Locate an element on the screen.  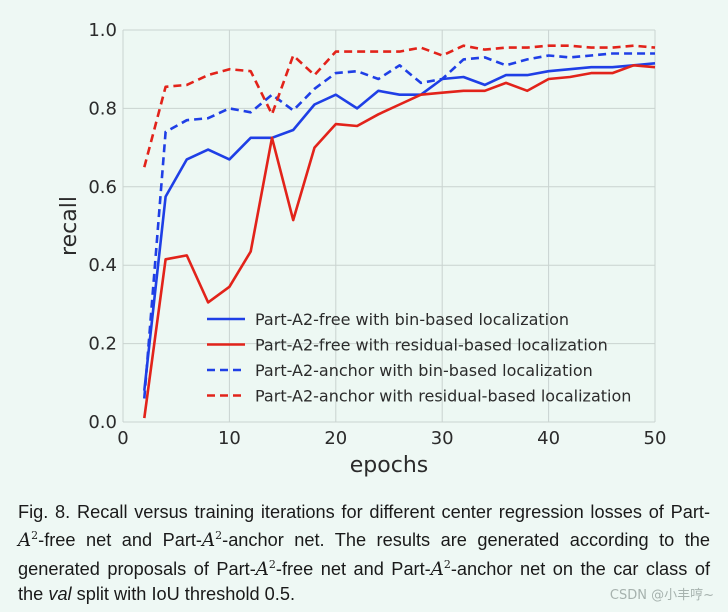
y-tick-label: 0.8 is located at coordinates (102, 108).